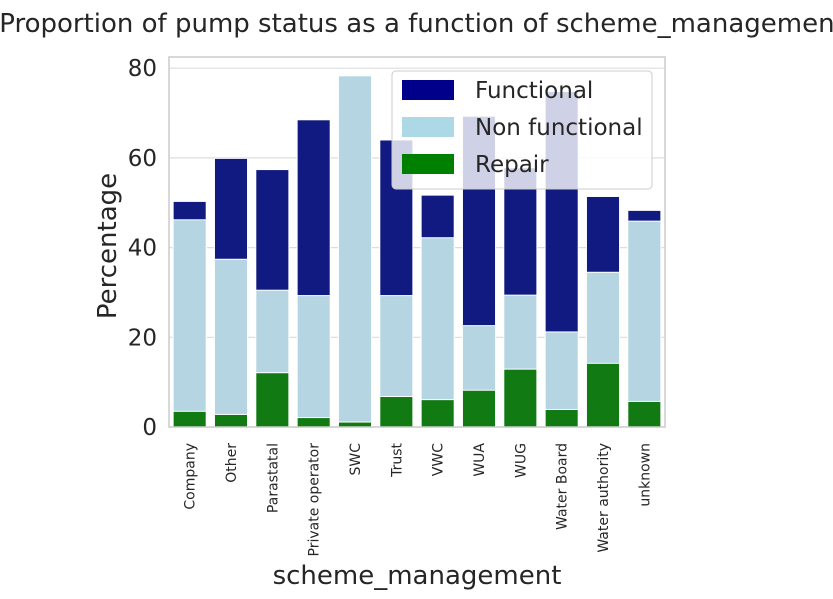 The height and width of the screenshot is (599, 833). Describe the element at coordinates (559, 128) in the screenshot. I see `legend-label-non-functional: Non functional` at that location.